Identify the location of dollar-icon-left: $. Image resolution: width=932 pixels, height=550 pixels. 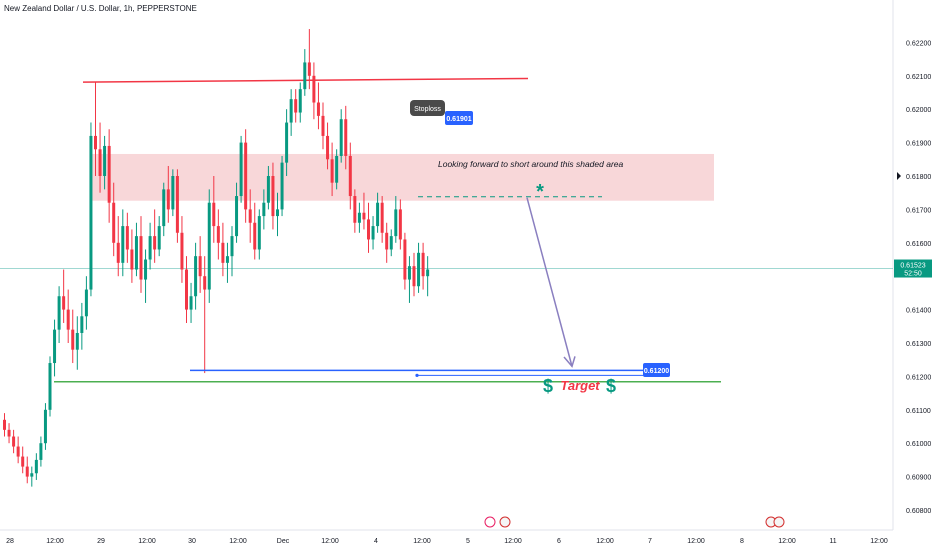
(548, 386).